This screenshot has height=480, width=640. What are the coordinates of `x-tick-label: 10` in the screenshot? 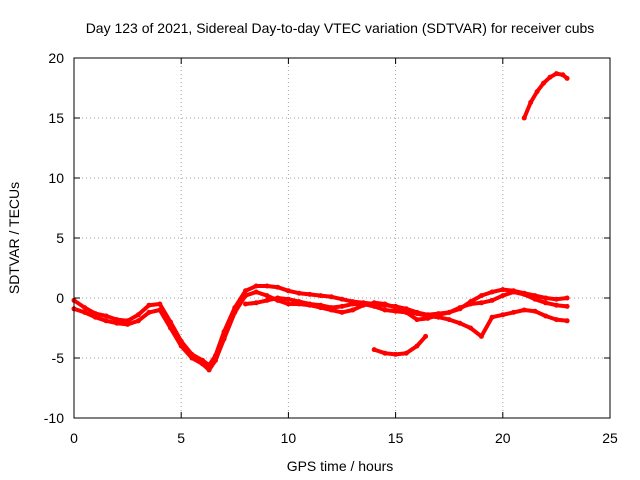 It's located at (289, 438).